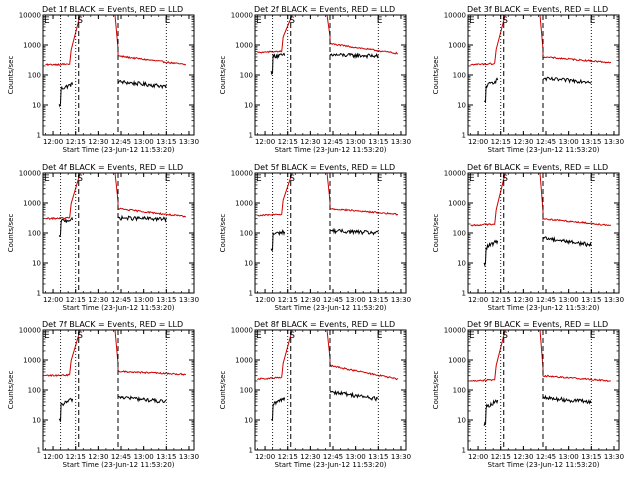 This screenshot has height=480, width=640. What do you see at coordinates (112, 167) in the screenshot?
I see `chart-title: Det 4f BLACK = Events, RED = LLD` at bounding box center [112, 167].